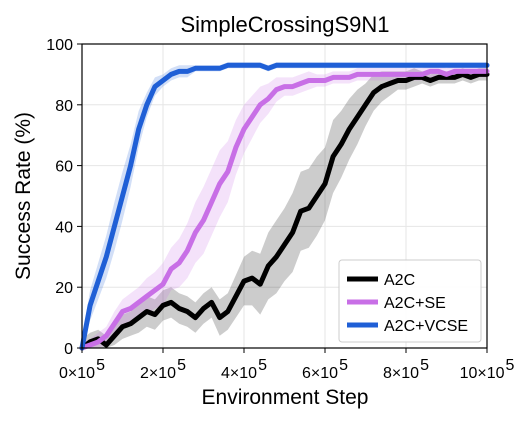 This screenshot has height=425, width=532. What do you see at coordinates (64, 197) in the screenshot?
I see `y-axis-ticks: 0 20 40 60 80 100` at bounding box center [64, 197].